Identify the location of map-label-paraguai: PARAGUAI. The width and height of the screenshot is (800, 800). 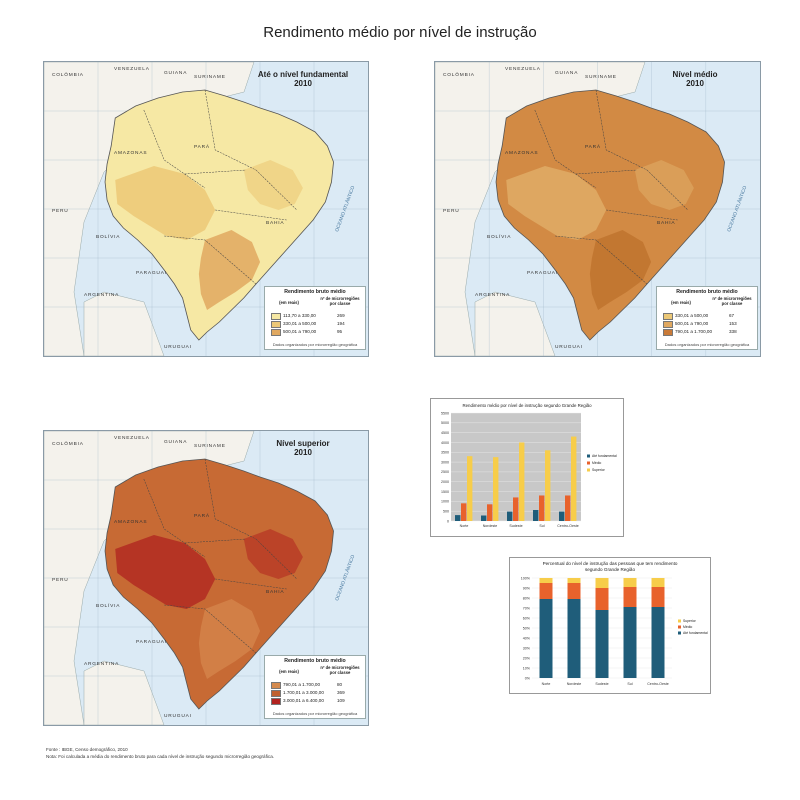
(151, 273).